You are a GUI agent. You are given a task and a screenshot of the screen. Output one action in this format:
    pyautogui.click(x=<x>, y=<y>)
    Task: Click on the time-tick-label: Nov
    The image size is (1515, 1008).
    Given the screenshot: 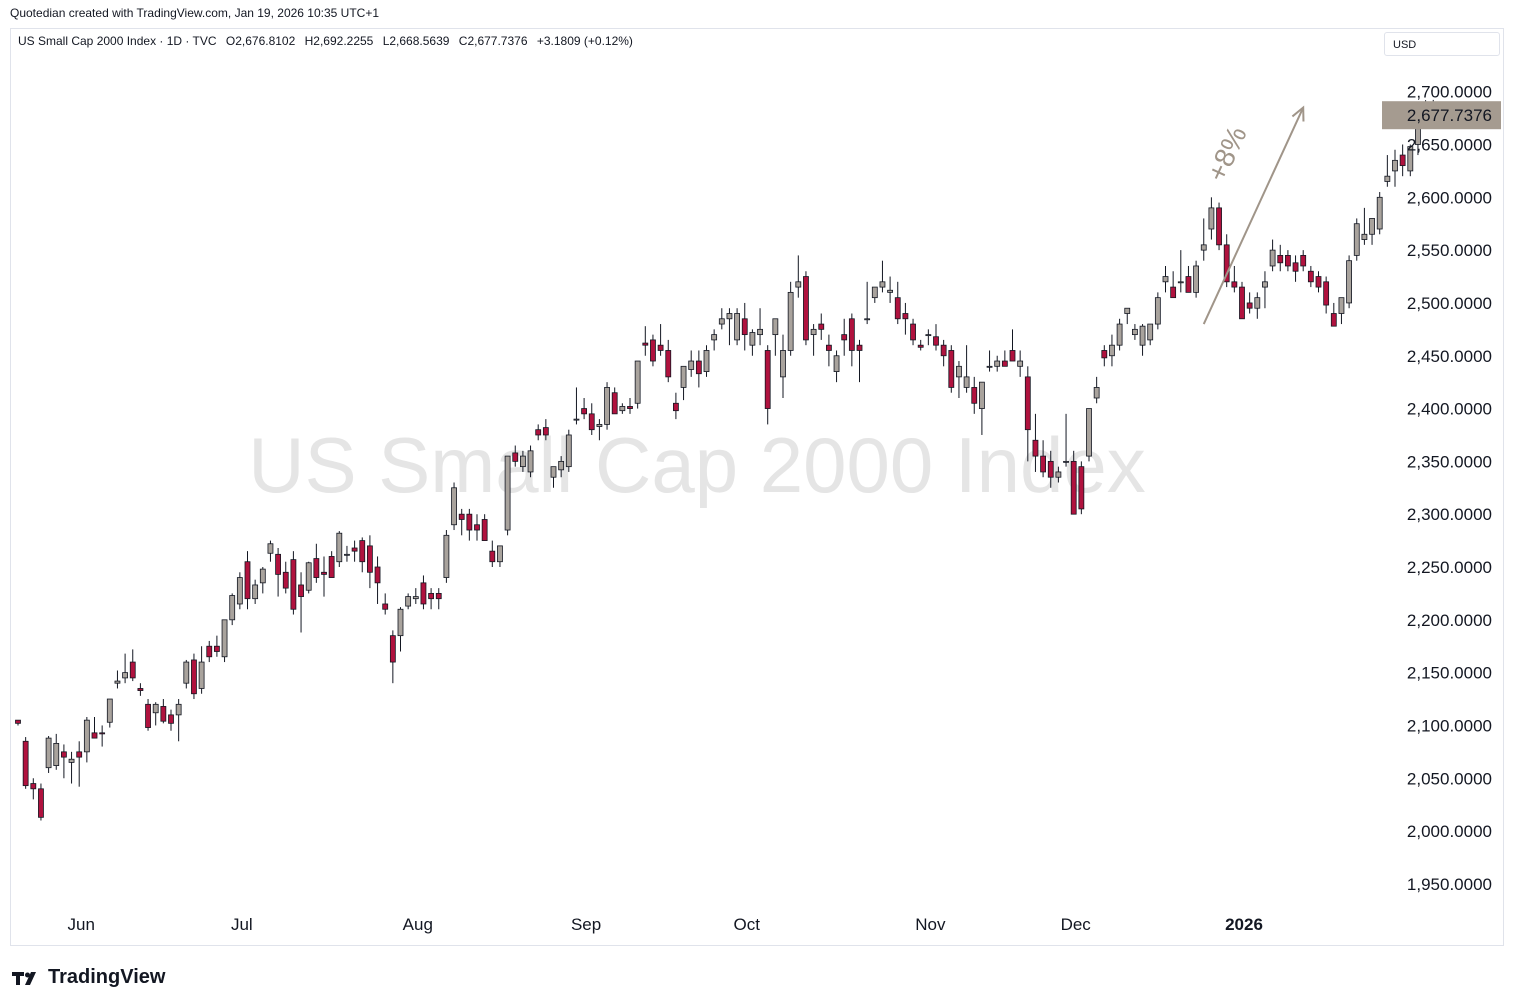 What is the action you would take?
    pyautogui.click(x=930, y=924)
    